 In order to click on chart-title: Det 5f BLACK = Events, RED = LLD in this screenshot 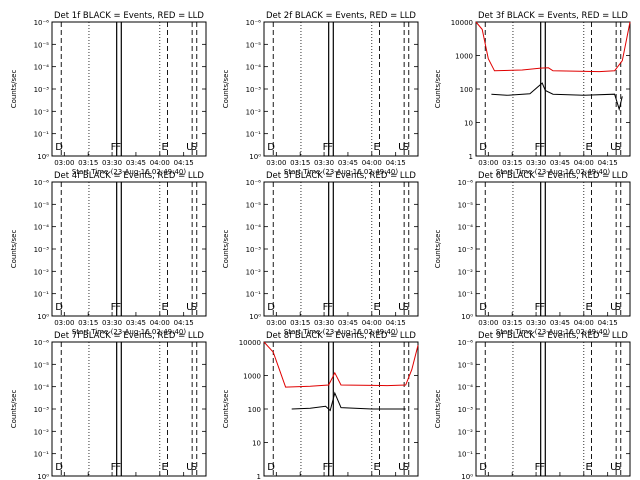, I will do `click(341, 176)`.